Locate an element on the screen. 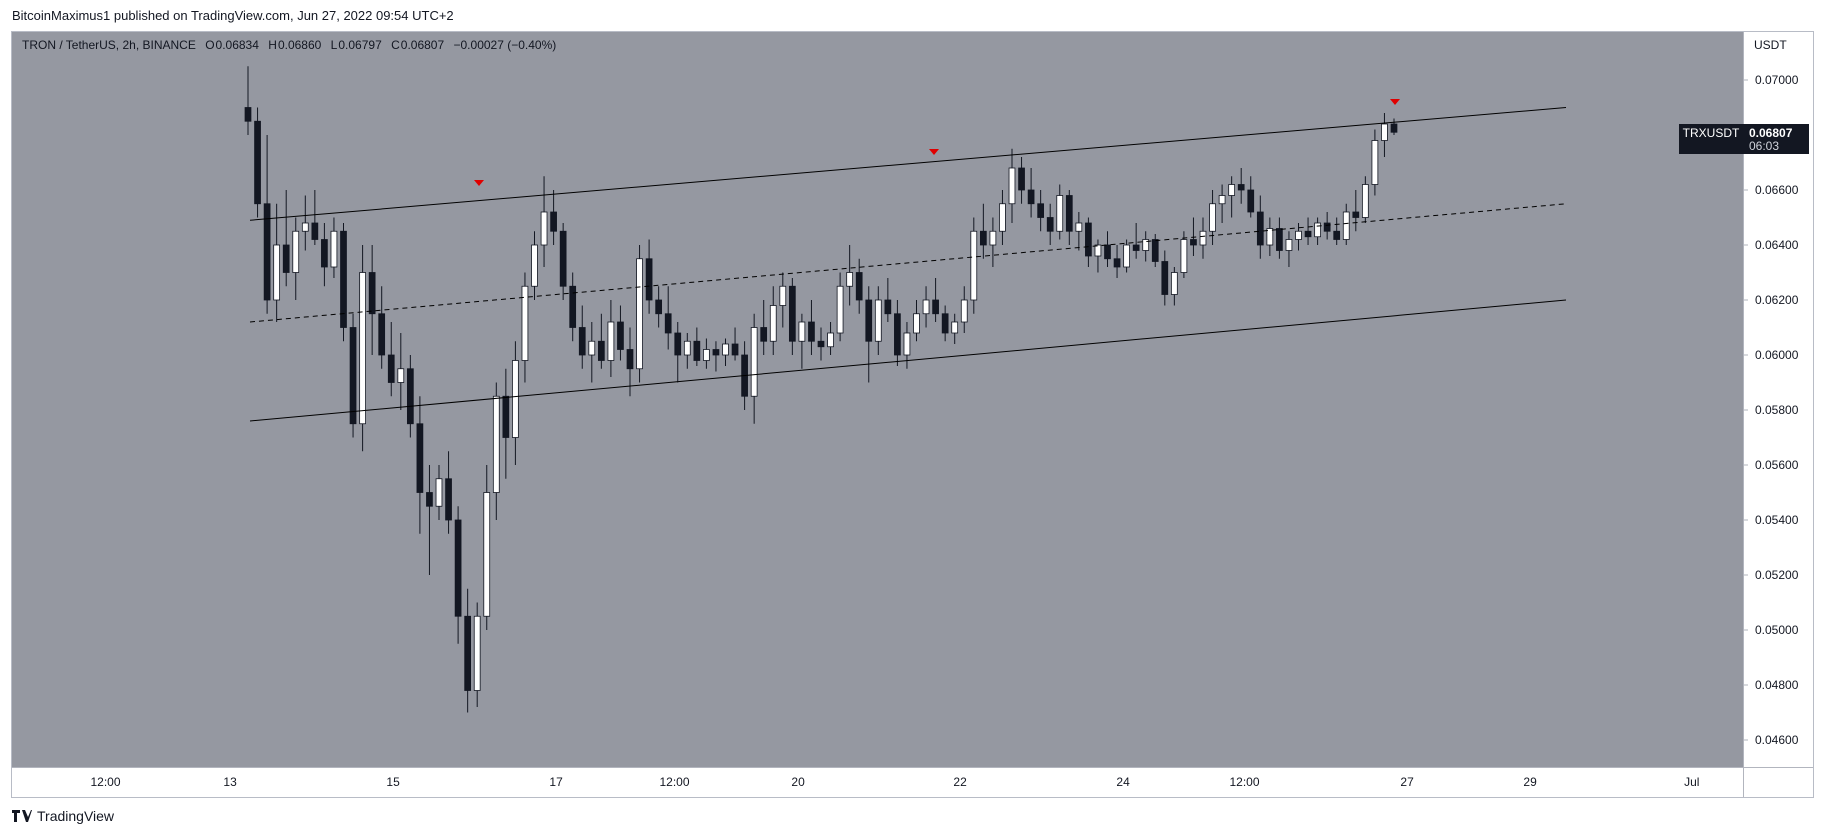 The height and width of the screenshot is (836, 1824). time-tick-label: 15 is located at coordinates (393, 782).